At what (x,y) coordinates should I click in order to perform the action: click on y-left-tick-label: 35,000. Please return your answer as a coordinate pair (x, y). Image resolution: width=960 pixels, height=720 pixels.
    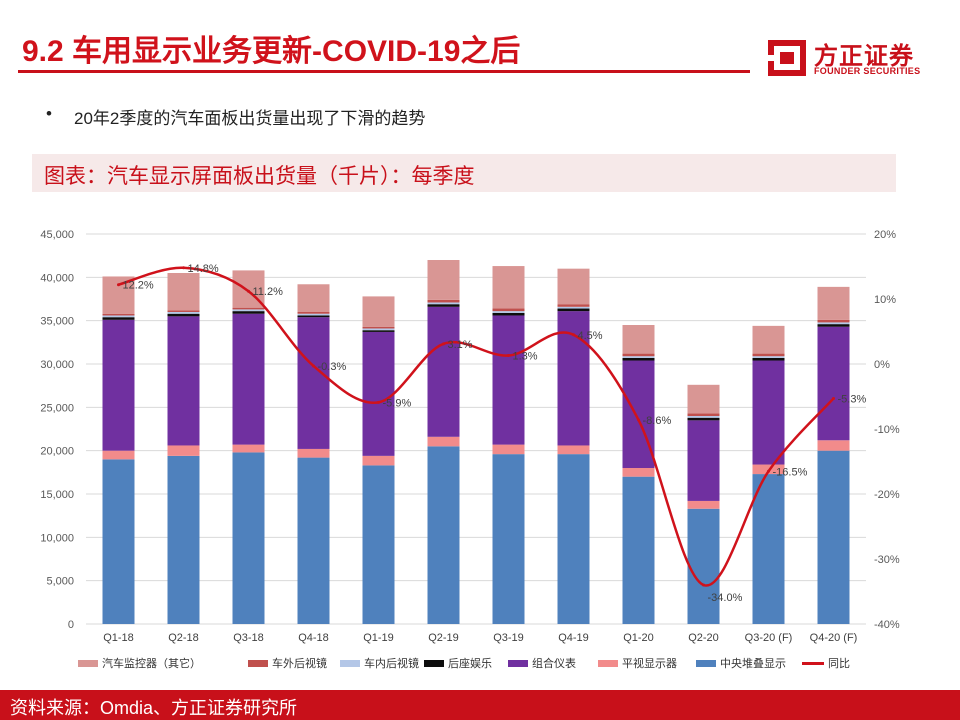
    Looking at the image, I should click on (57, 322).